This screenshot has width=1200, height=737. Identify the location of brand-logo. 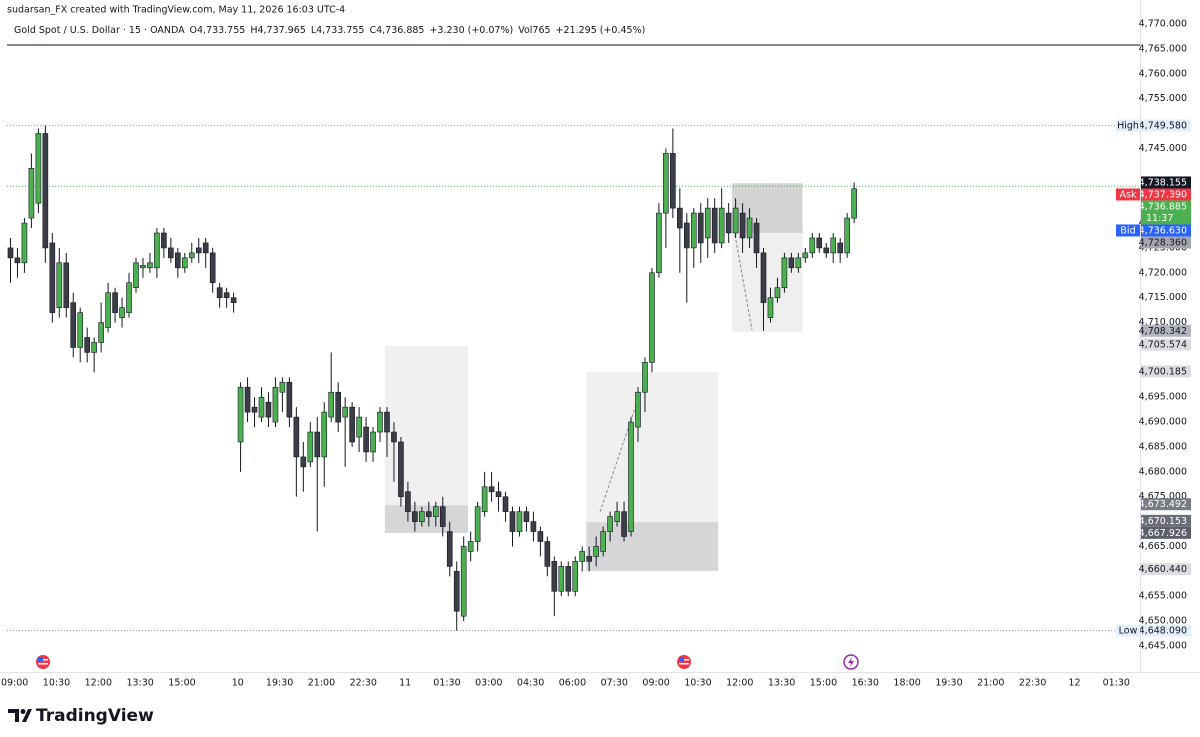
(20, 715).